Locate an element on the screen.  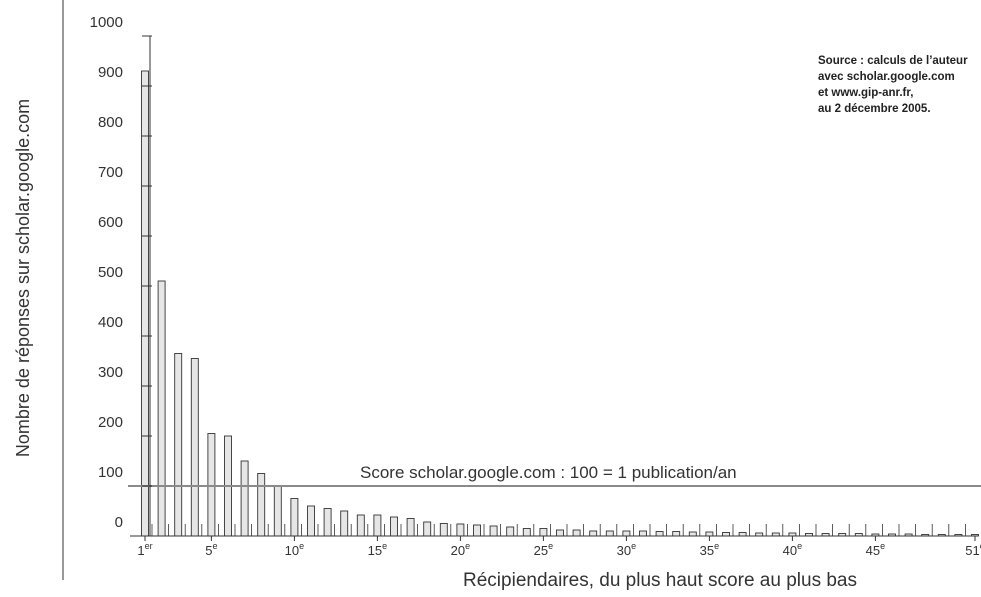
x-tick-label: 30e is located at coordinates (626, 549).